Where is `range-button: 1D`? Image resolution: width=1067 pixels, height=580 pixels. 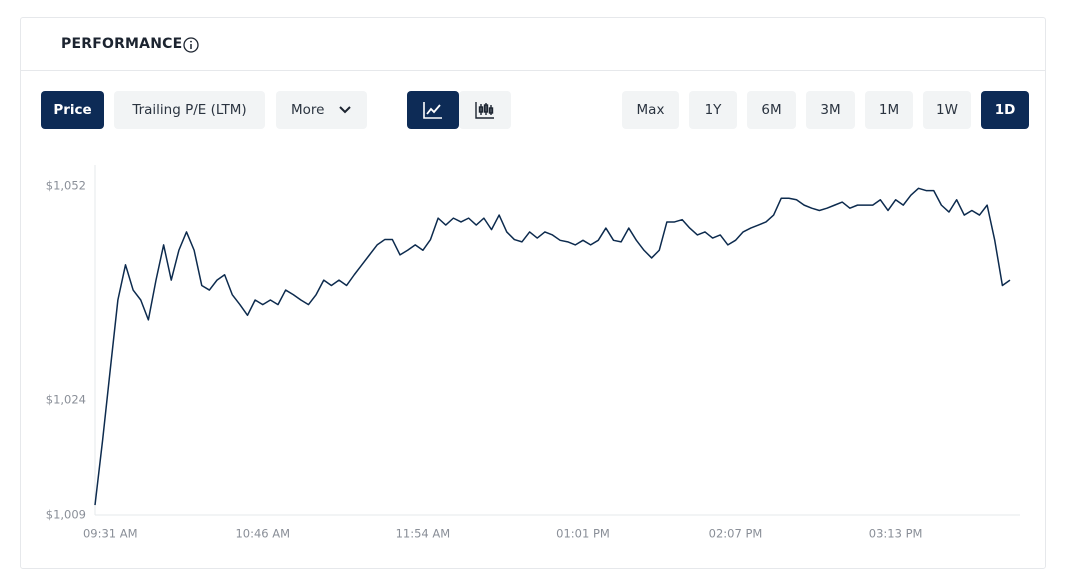 range-button: 1D is located at coordinates (1005, 110).